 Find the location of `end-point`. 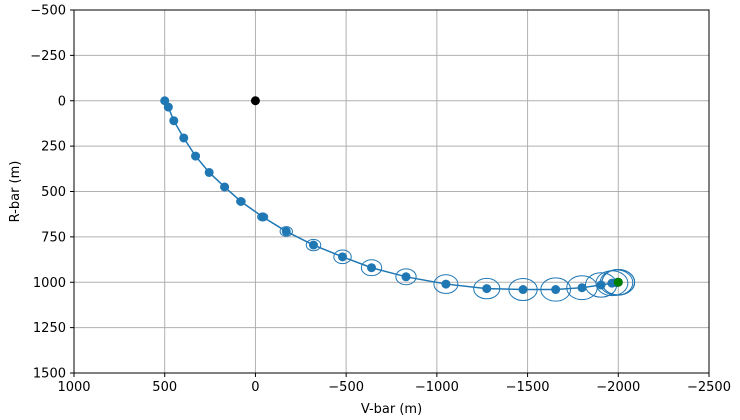

end-point is located at coordinates (618, 282).